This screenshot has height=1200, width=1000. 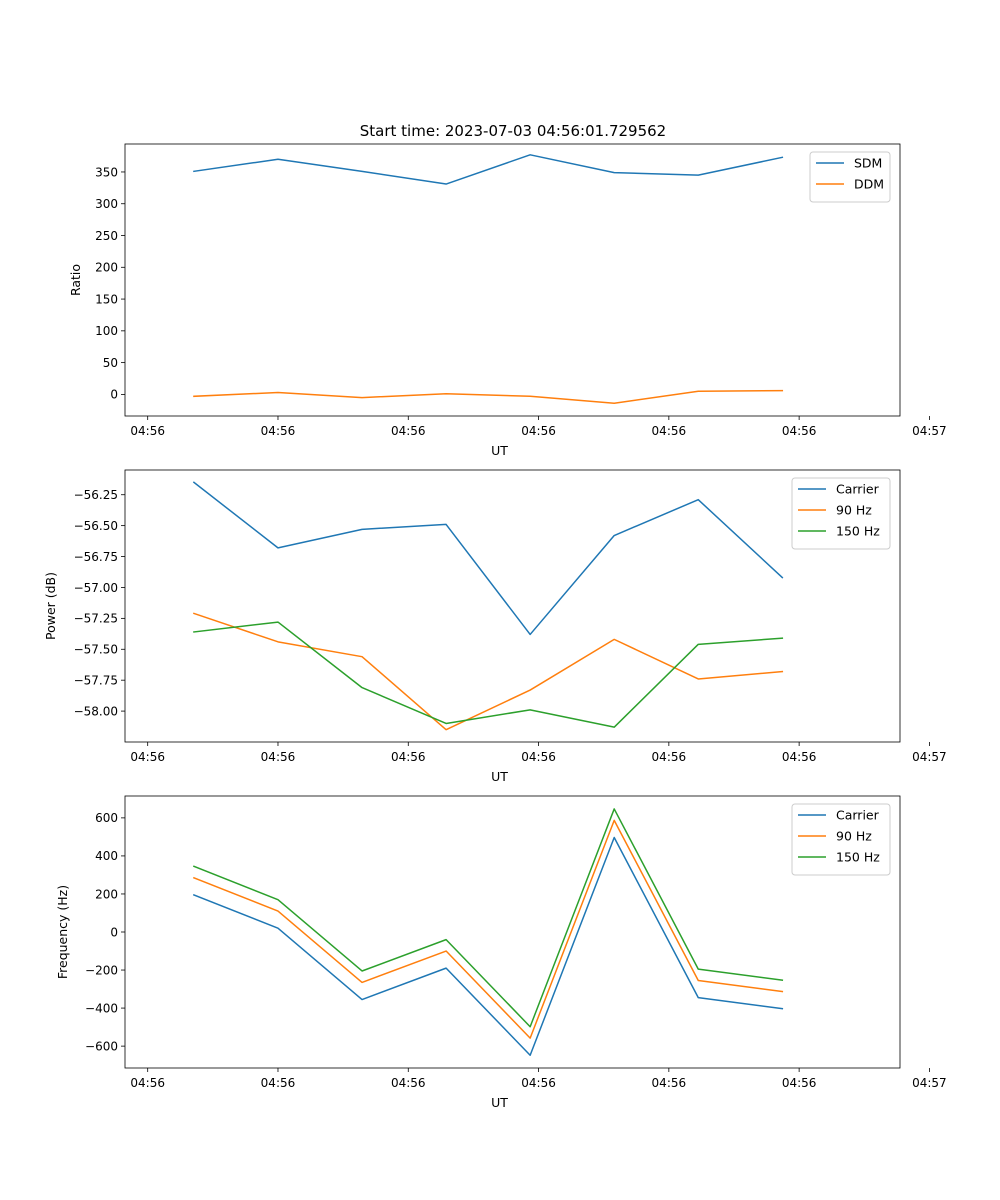 What do you see at coordinates (106, 172) in the screenshot?
I see `y-tick-label: 350` at bounding box center [106, 172].